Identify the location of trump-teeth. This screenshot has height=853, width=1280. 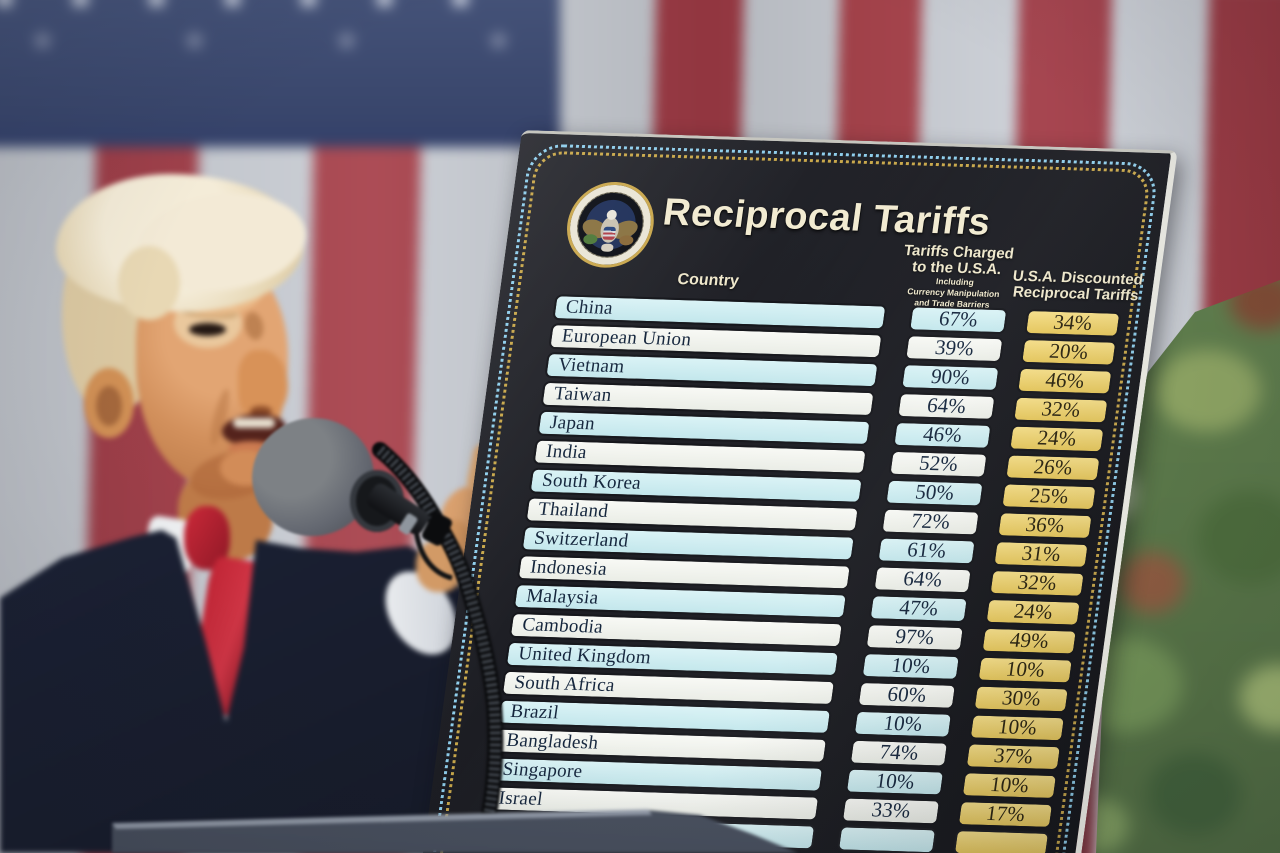
(254, 423).